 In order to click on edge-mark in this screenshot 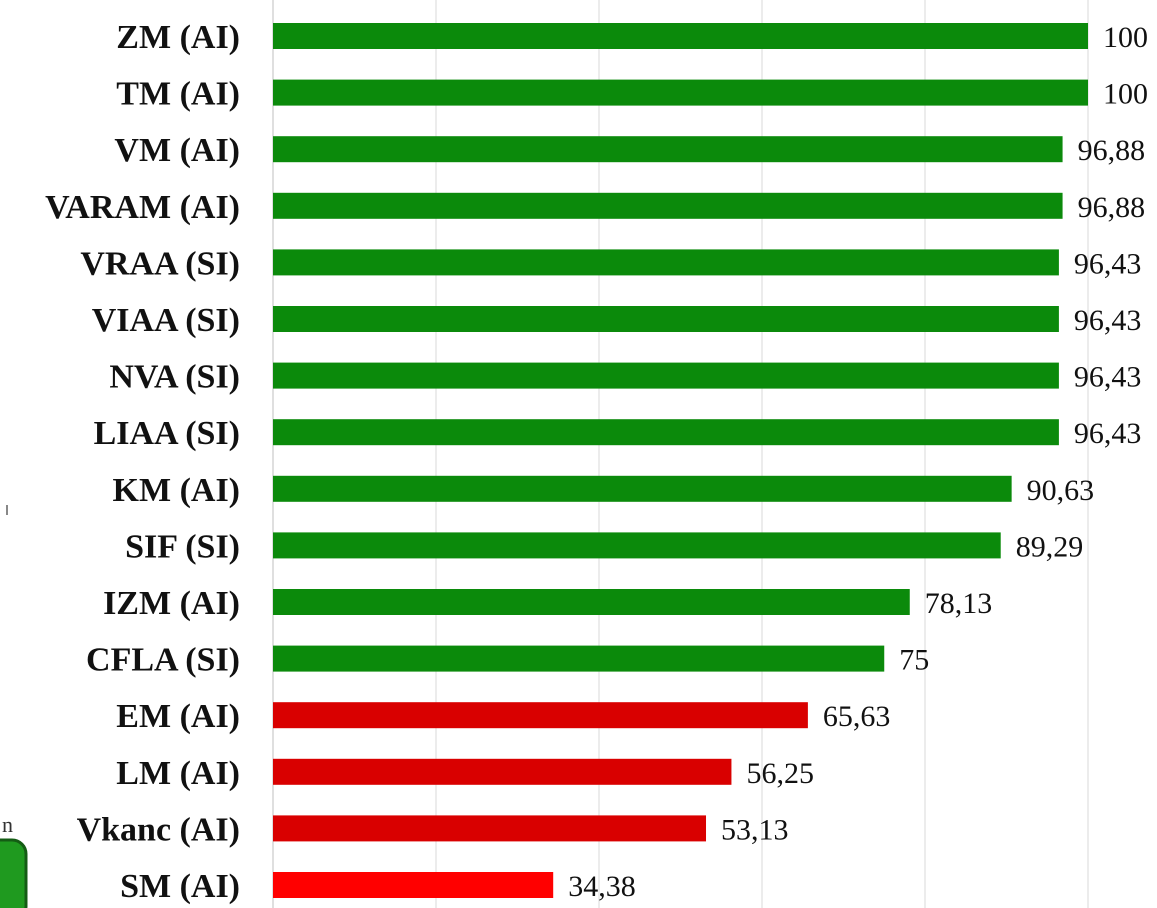, I will do `click(7, 510)`.